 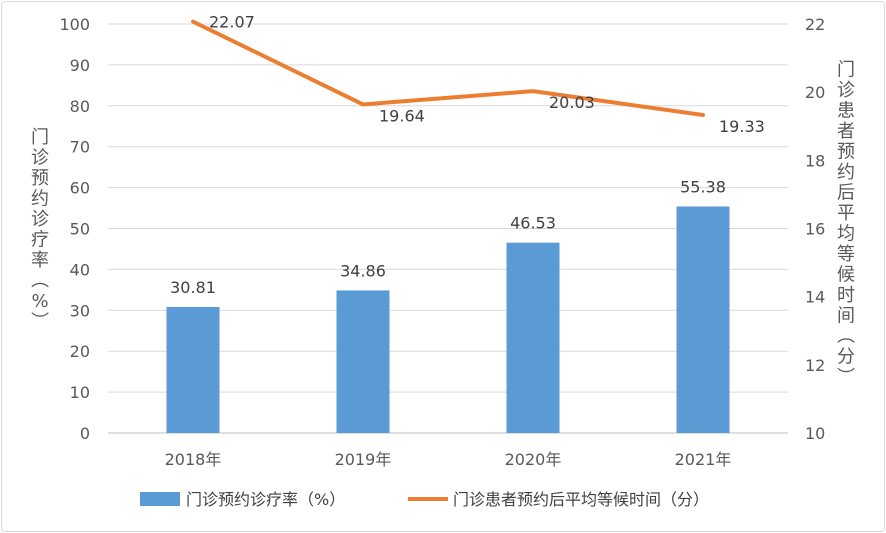 I want to click on right-tick-label: 14, so click(x=815, y=297).